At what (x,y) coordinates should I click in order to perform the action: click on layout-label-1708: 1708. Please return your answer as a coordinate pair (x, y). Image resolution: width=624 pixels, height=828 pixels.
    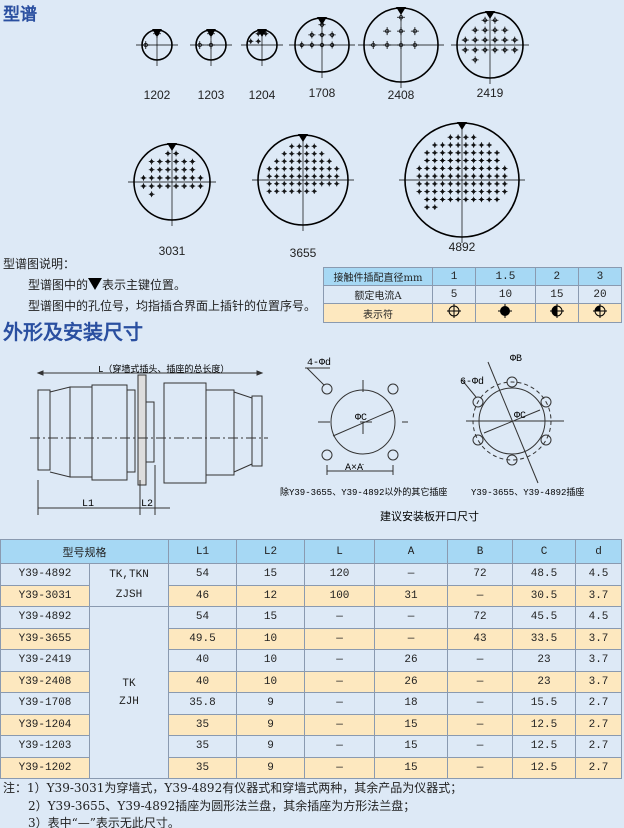
    Looking at the image, I should click on (322, 93).